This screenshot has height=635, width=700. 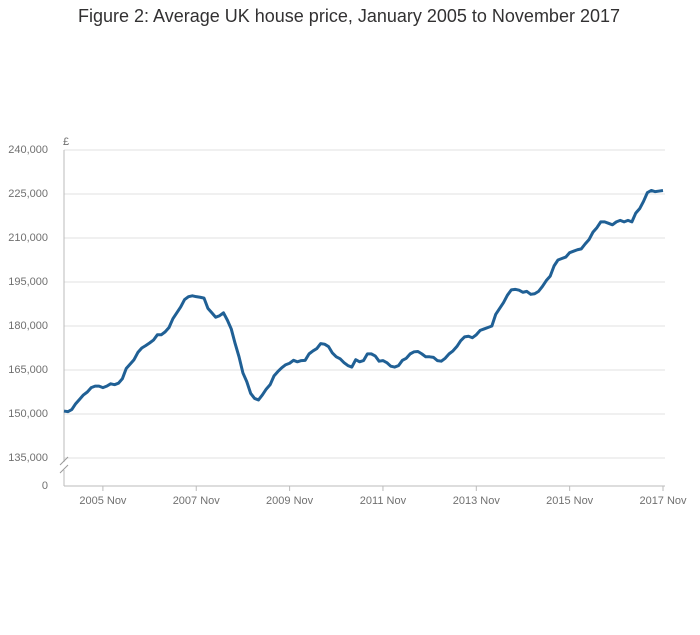 I want to click on x-tick-label: 2007 Nov, so click(x=197, y=501).